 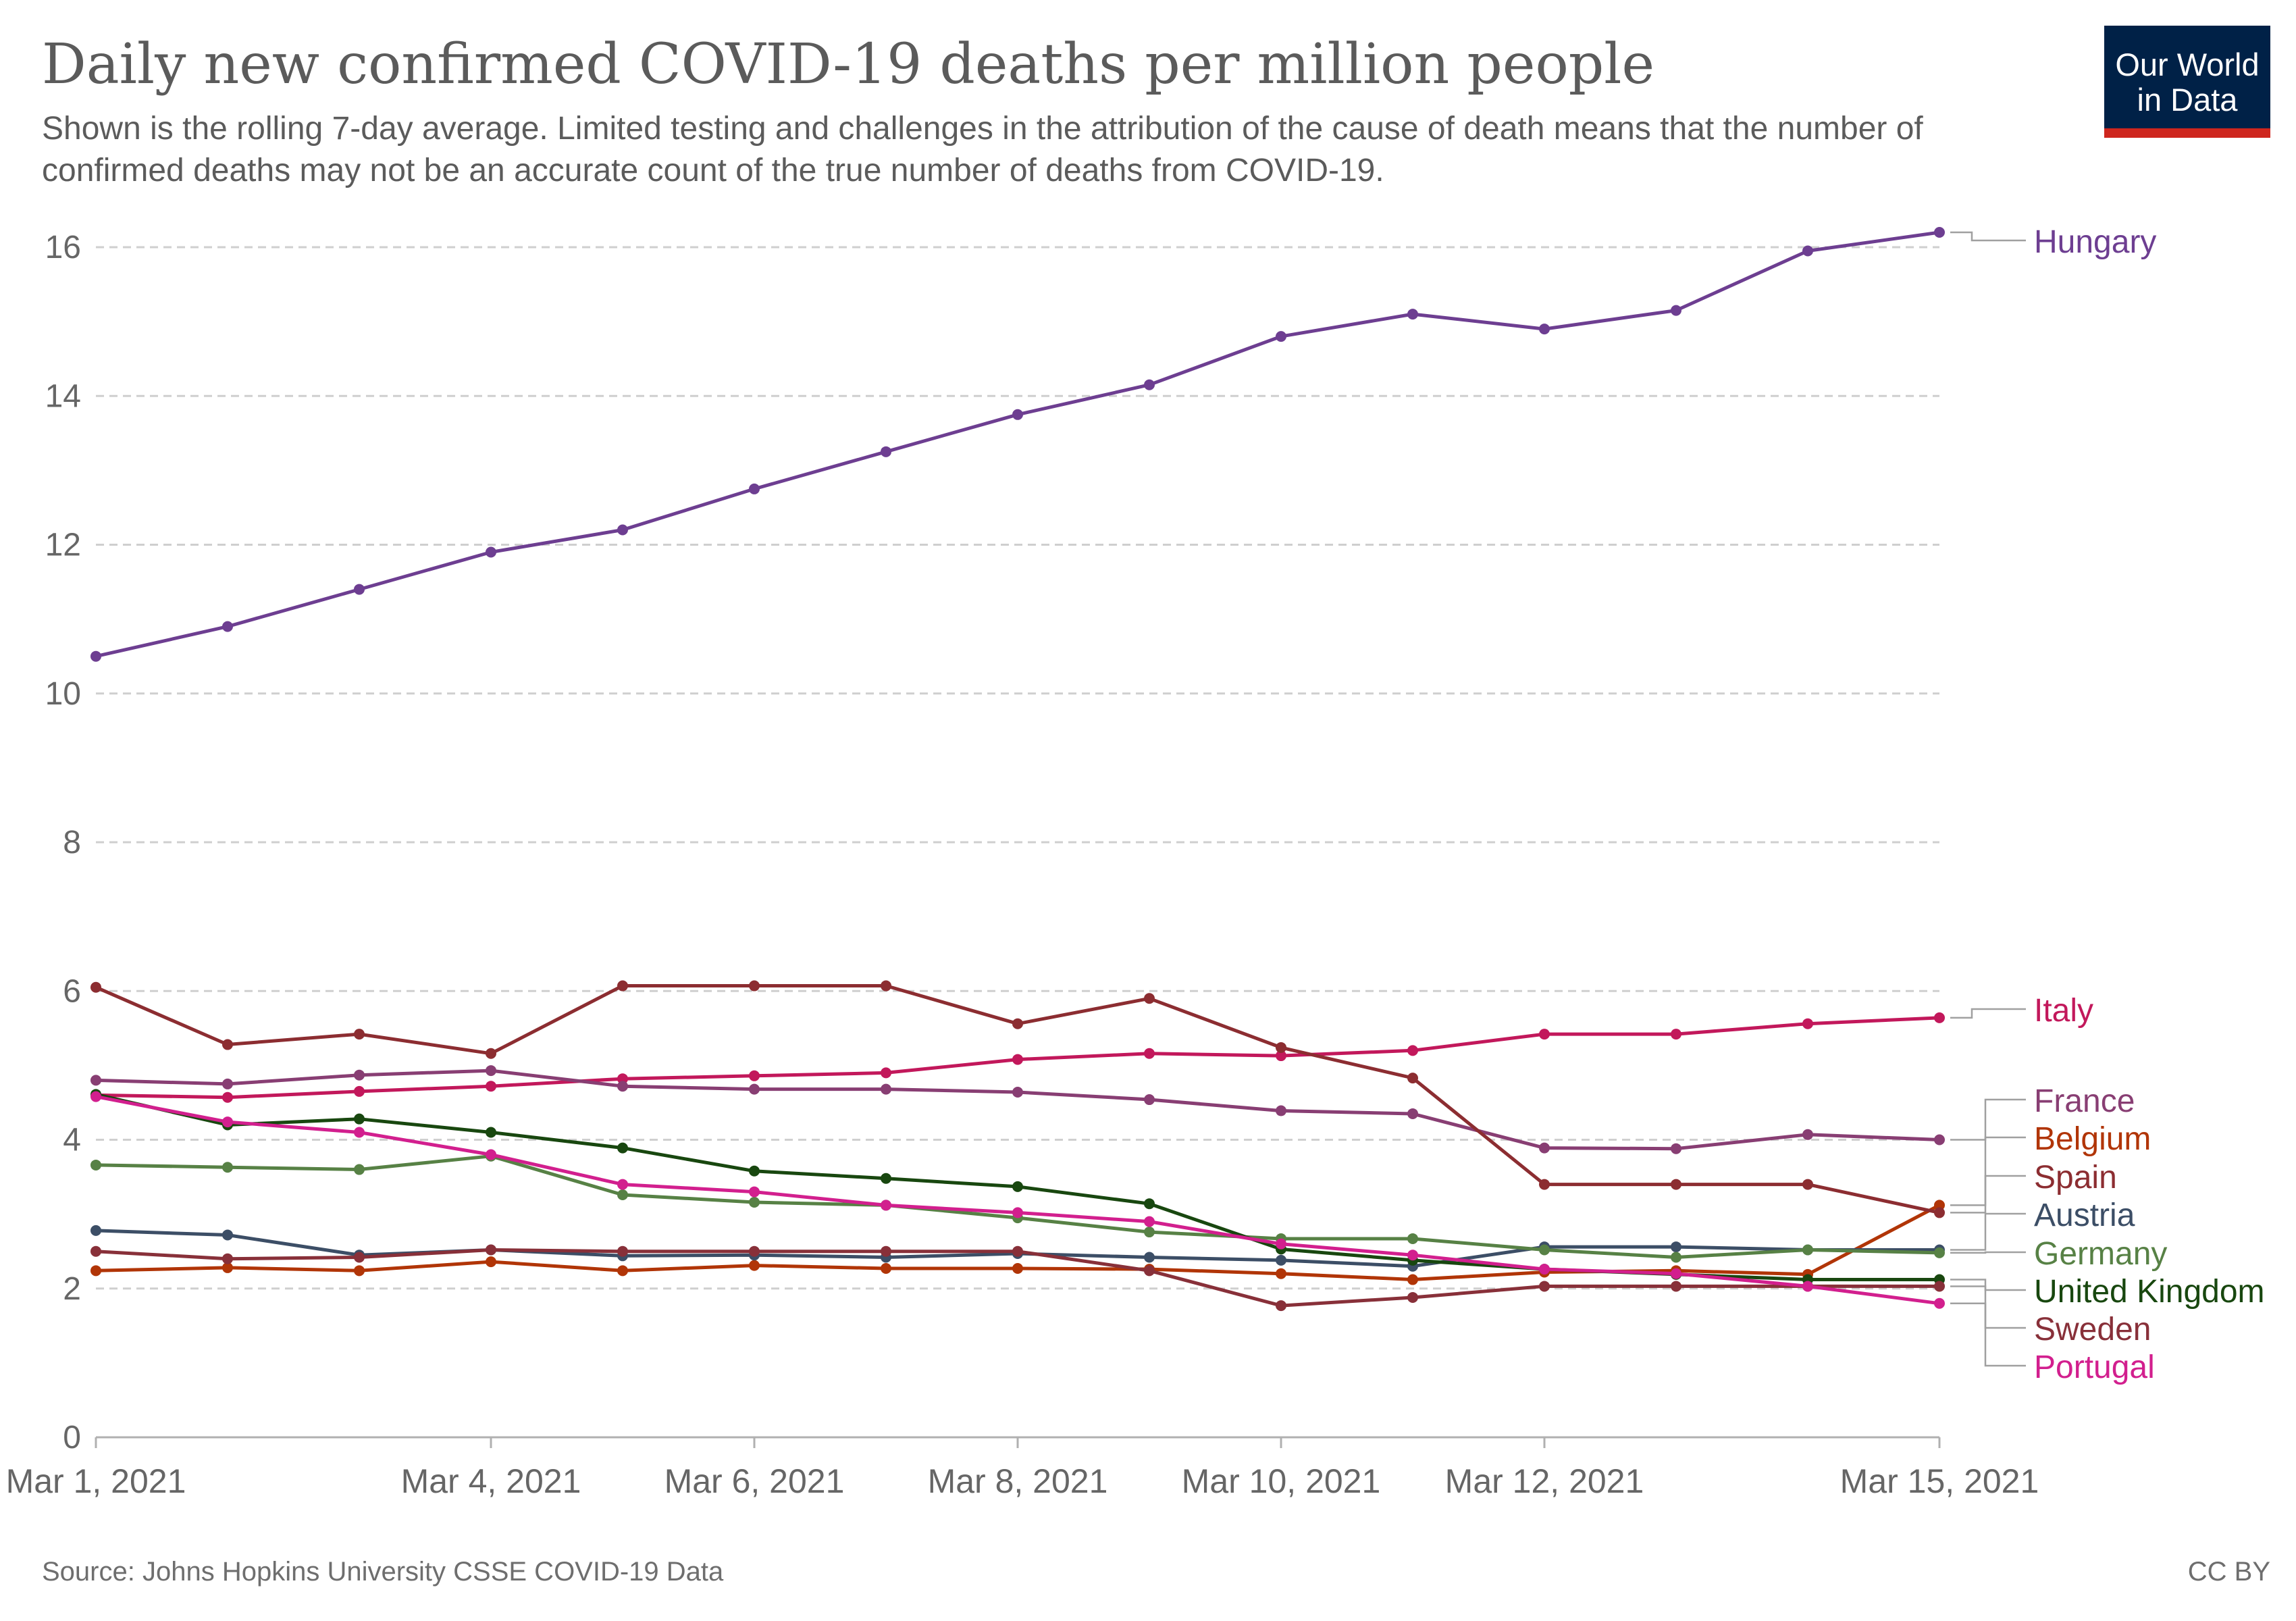 I want to click on owid-logo: Our World in Data, so click(x=2187, y=82).